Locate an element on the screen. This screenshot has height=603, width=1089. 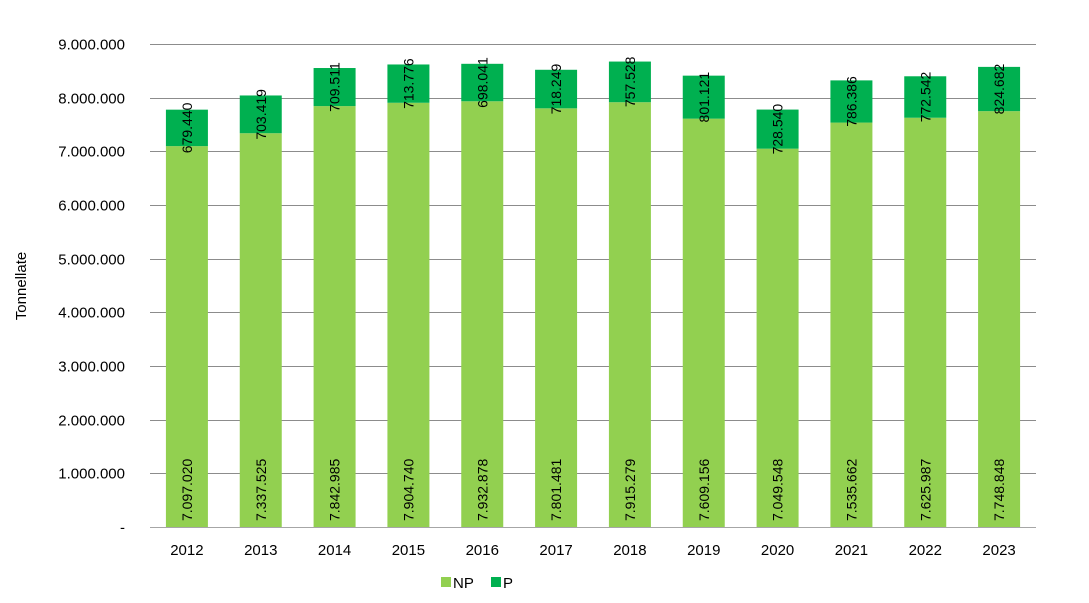
y-tick-label: 8.000.000 is located at coordinates (91, 99).